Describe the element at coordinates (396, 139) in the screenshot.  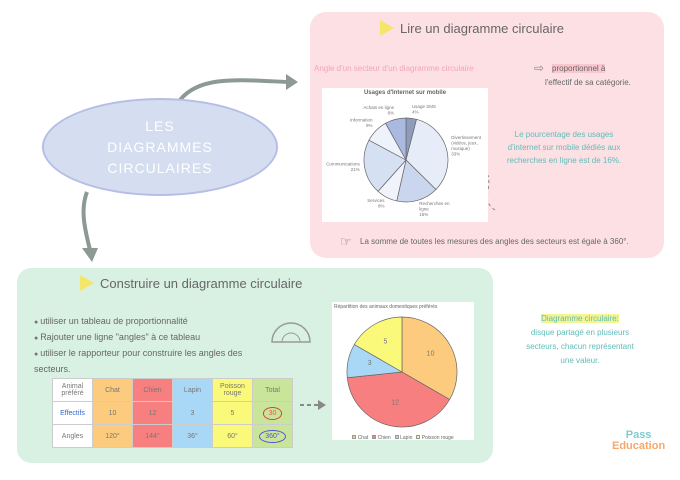
I see `pie-slice-achats-en-ligne` at that location.